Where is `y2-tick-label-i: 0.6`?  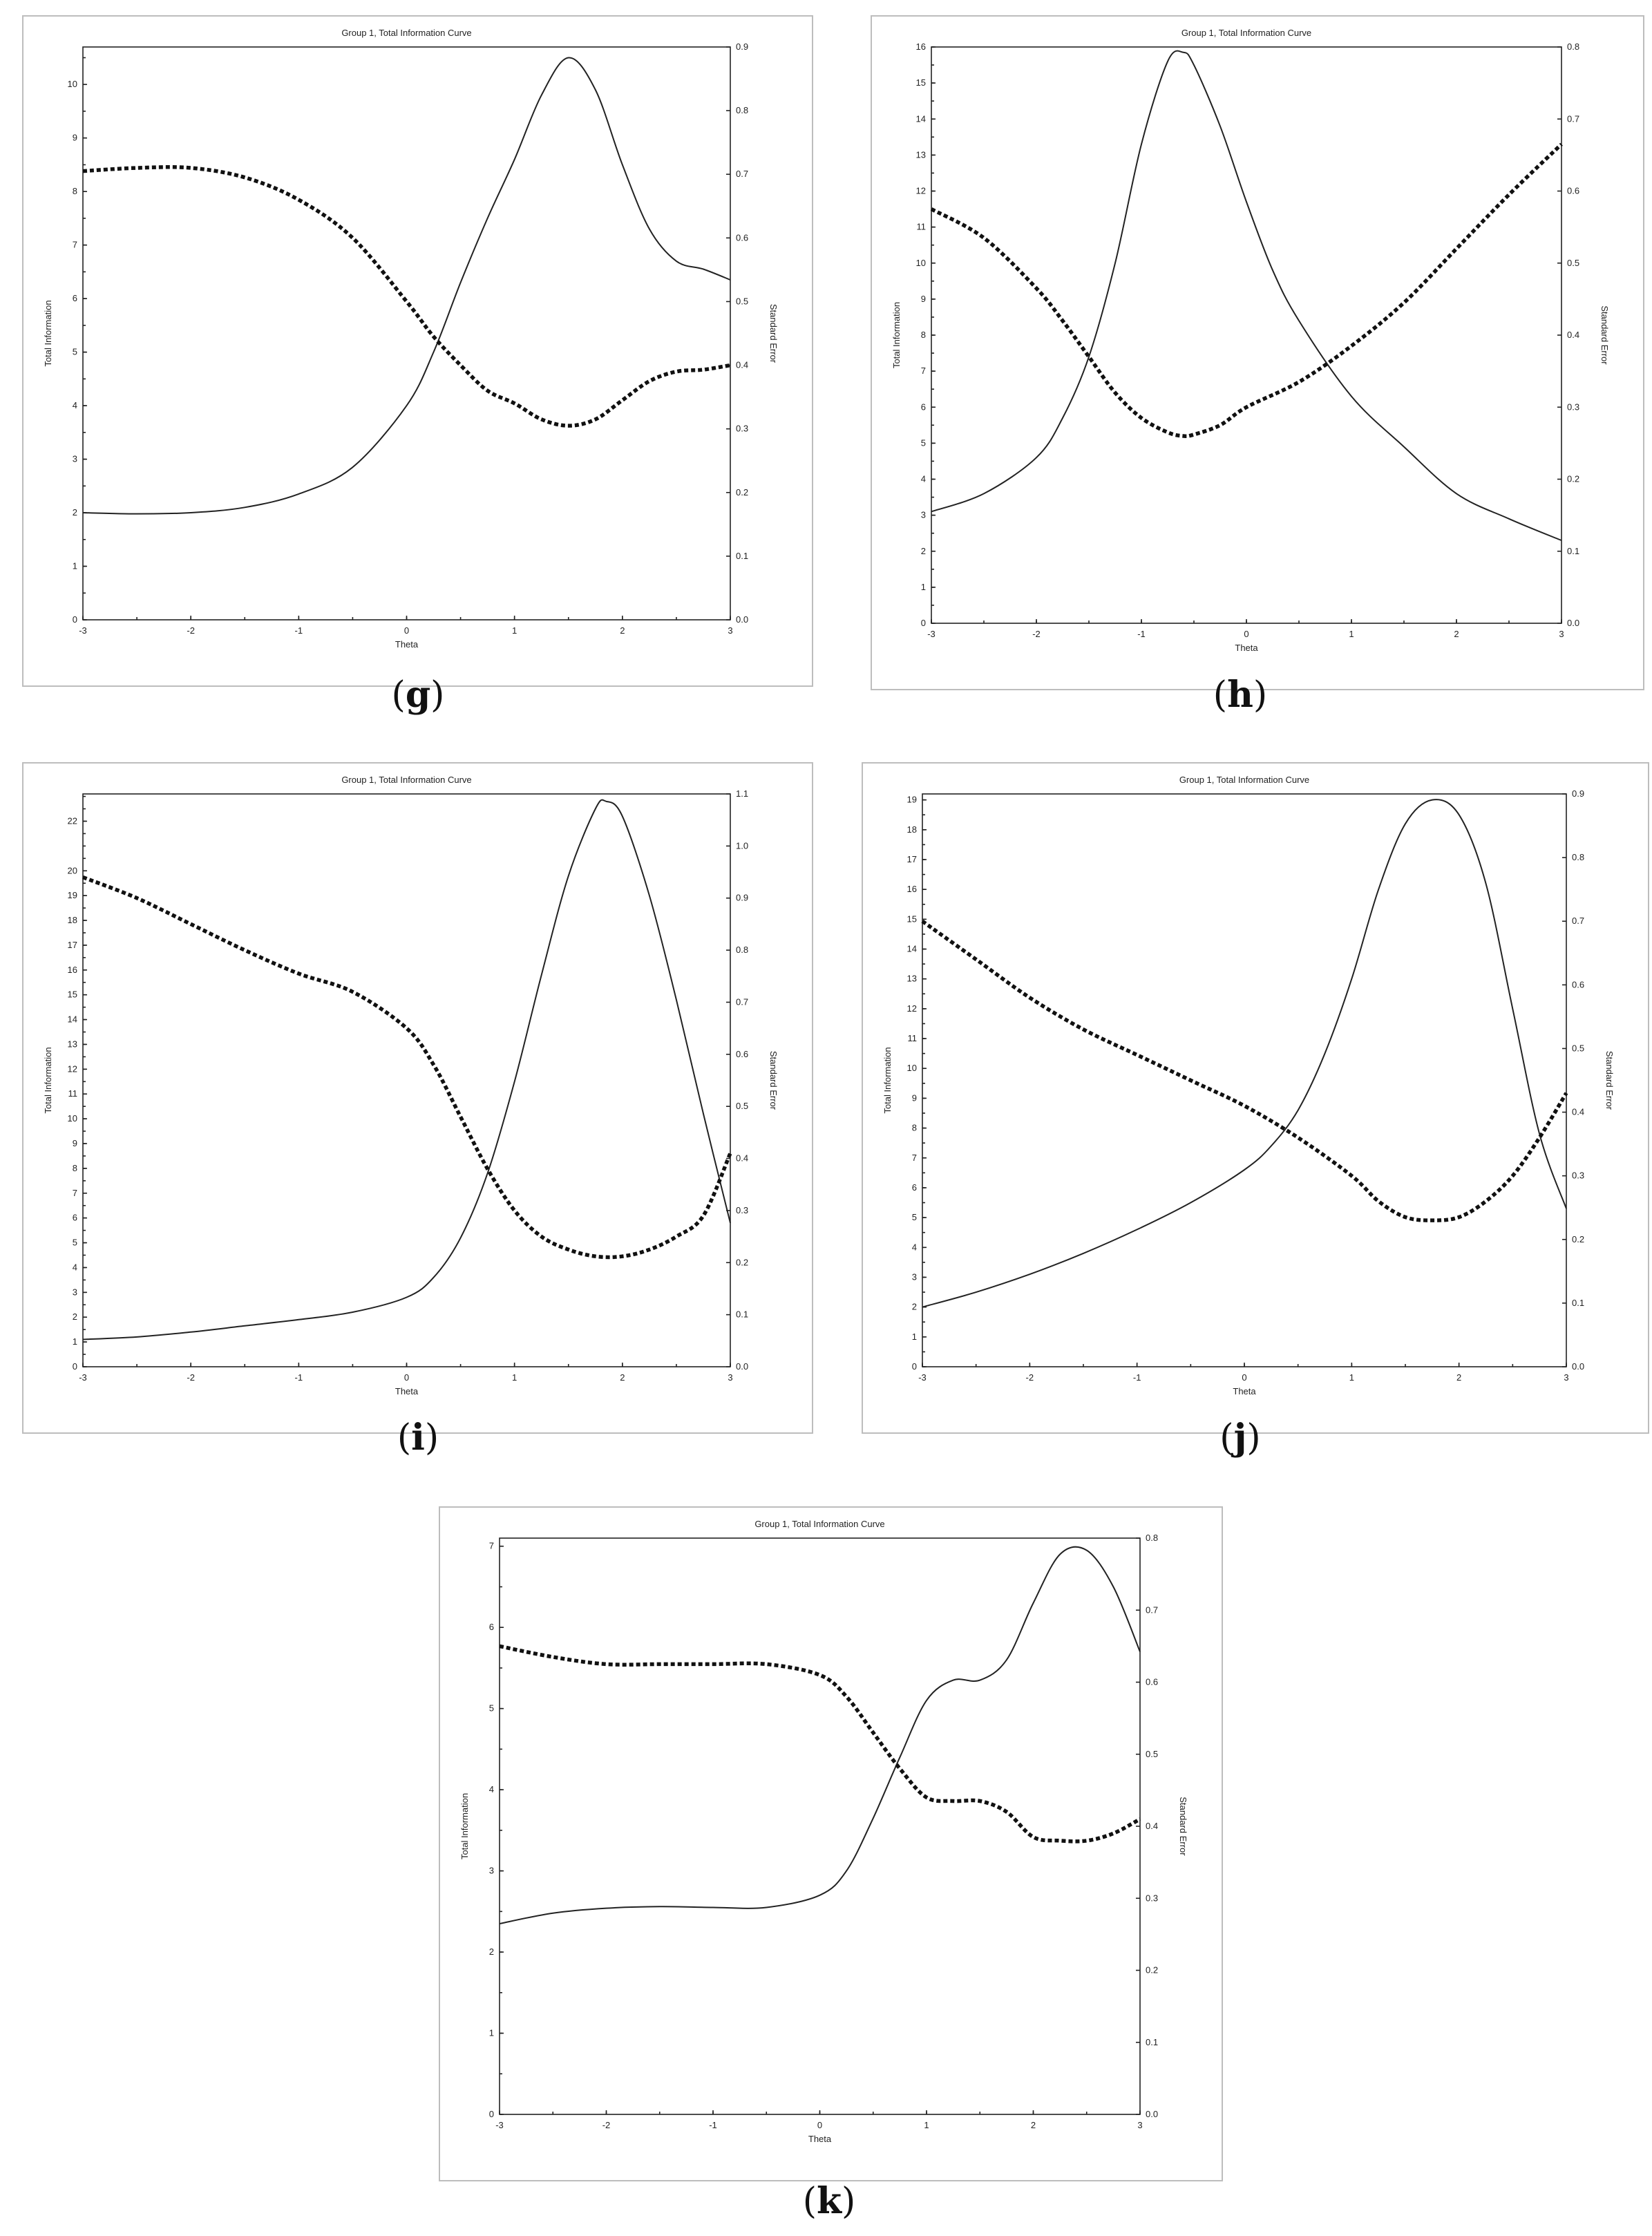 y2-tick-label-i: 0.6 is located at coordinates (742, 1054).